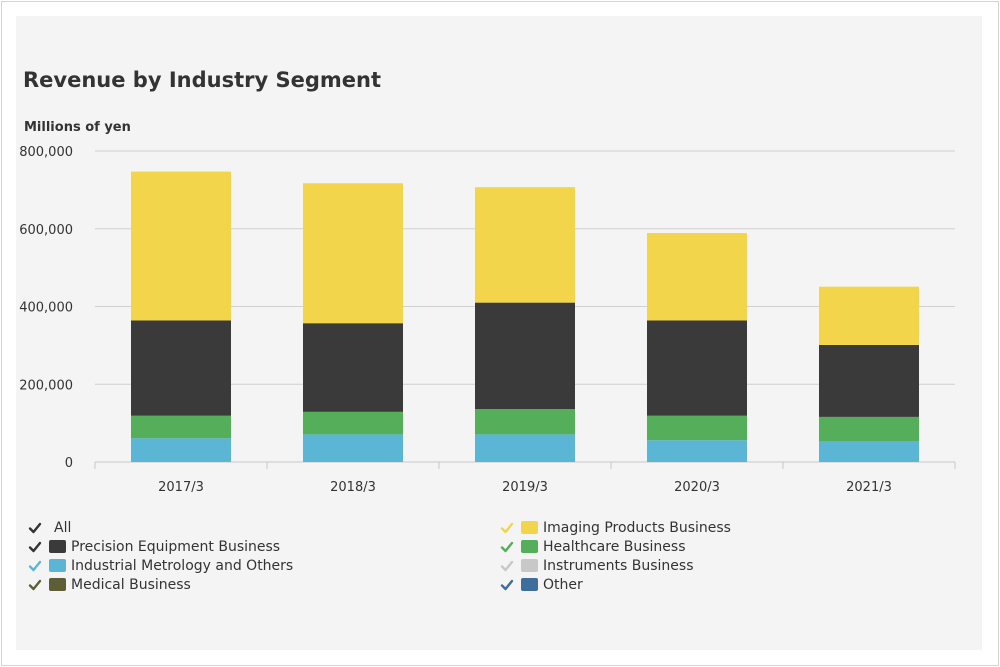 The image size is (1000, 667). I want to click on y-tick-label: 200,000, so click(46, 385).